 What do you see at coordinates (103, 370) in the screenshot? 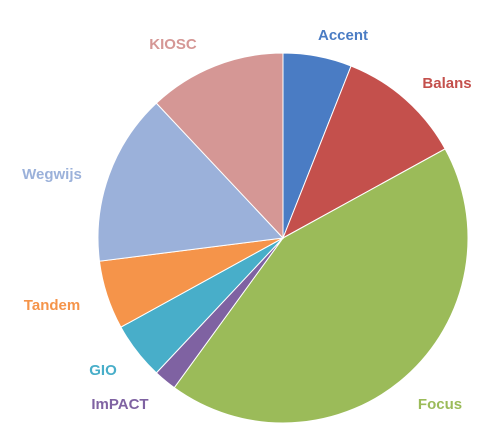
I see `slice-label: GIO` at bounding box center [103, 370].